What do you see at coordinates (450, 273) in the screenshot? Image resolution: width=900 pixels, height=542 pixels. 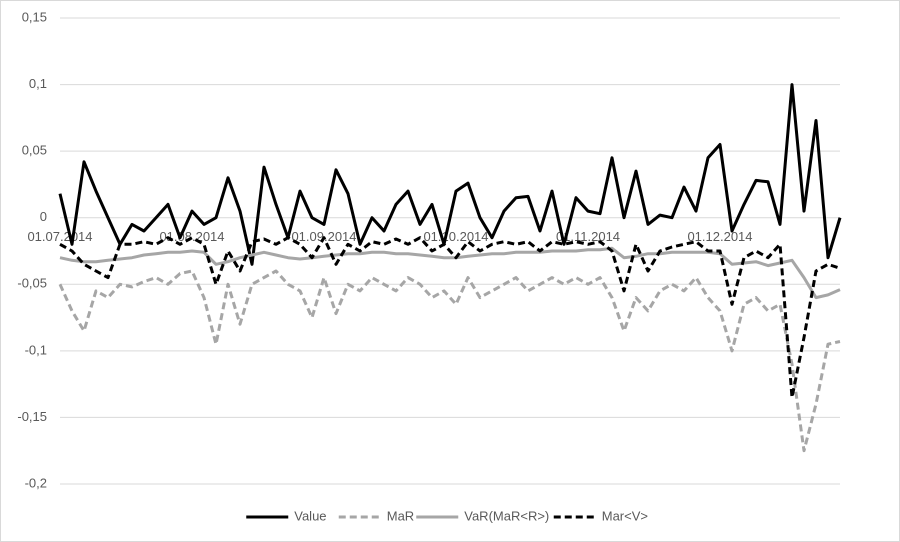 I see `series-line` at bounding box center [450, 273].